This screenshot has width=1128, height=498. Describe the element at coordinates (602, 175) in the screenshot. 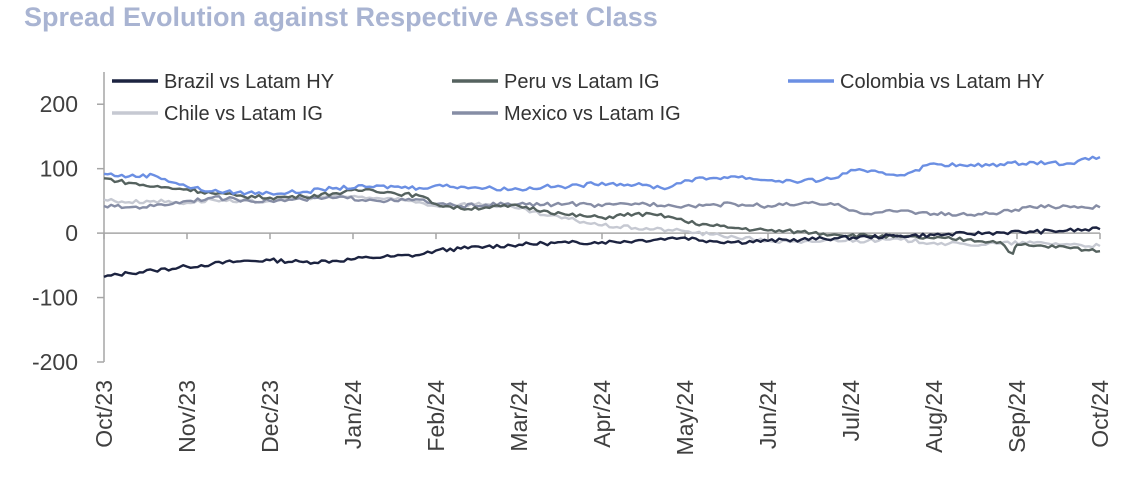

I see `series-line-colombia-vs-latam-hy` at that location.